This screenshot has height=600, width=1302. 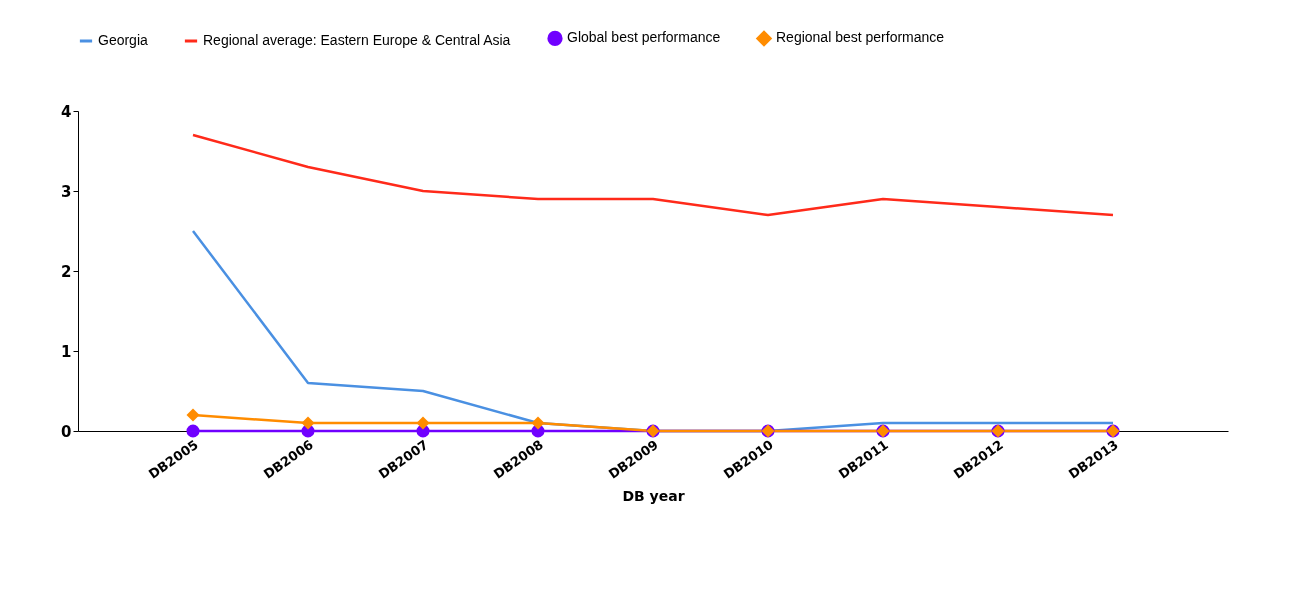 What do you see at coordinates (644, 37) in the screenshot?
I see `legend-label: Global best performance` at bounding box center [644, 37].